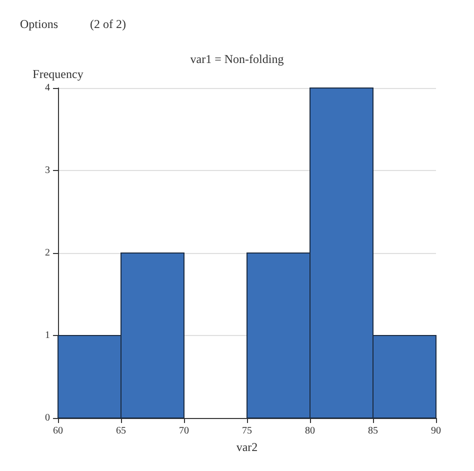  What do you see at coordinates (39, 24) in the screenshot?
I see `text: Options` at bounding box center [39, 24].